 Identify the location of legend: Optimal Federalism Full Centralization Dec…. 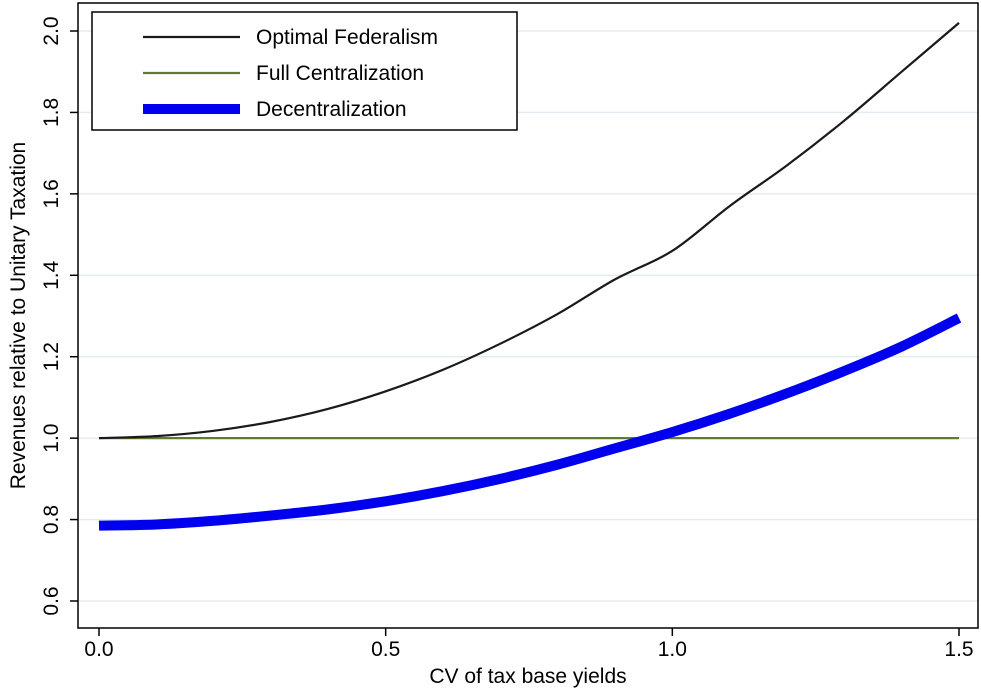
(304, 71).